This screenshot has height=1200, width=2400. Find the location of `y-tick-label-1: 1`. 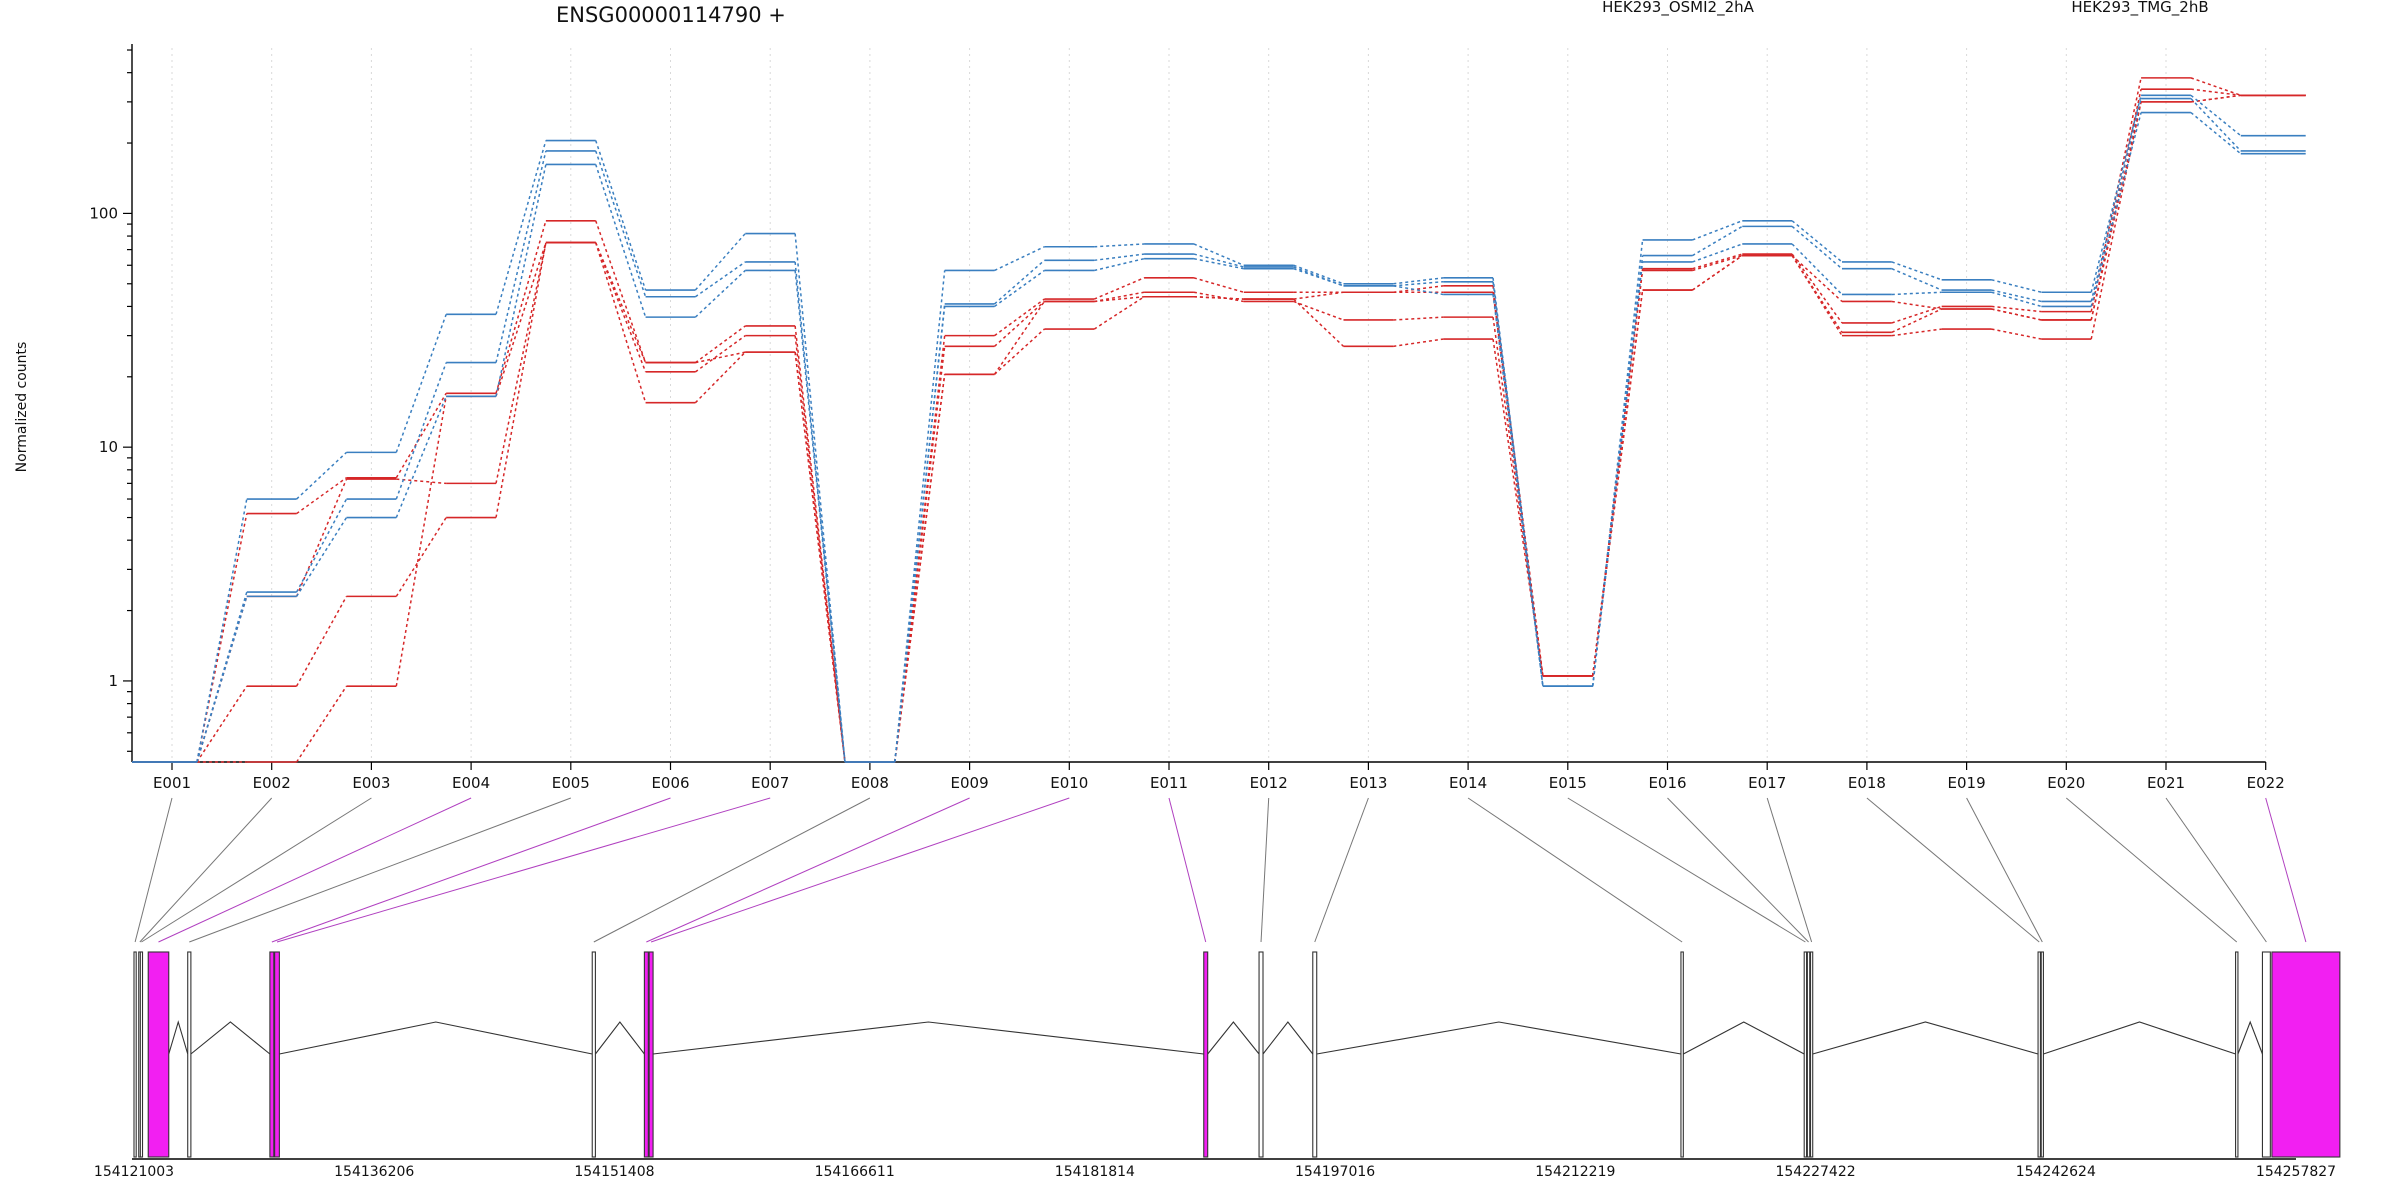

y-tick-label-1: 1 is located at coordinates (113, 681).